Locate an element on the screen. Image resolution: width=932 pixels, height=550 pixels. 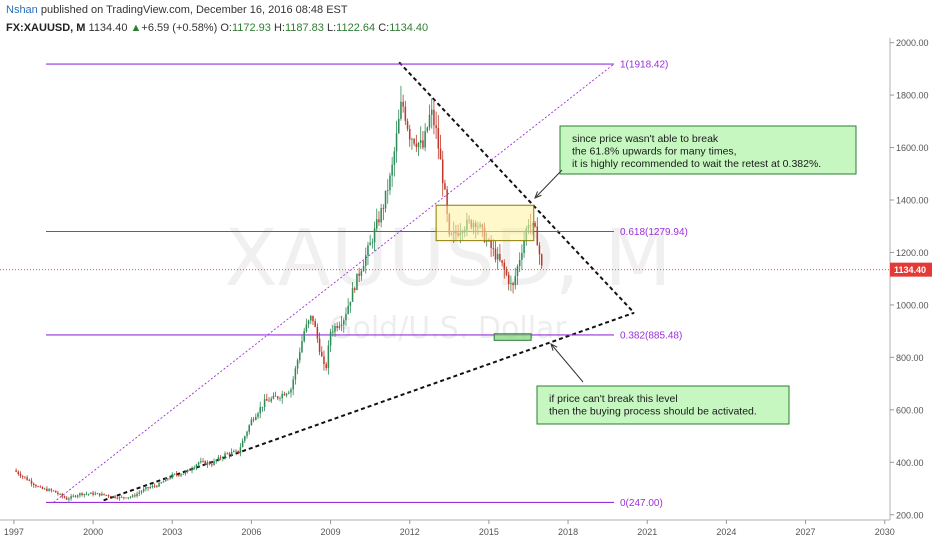
price-tick-label: 2000.00 is located at coordinates (912, 43).